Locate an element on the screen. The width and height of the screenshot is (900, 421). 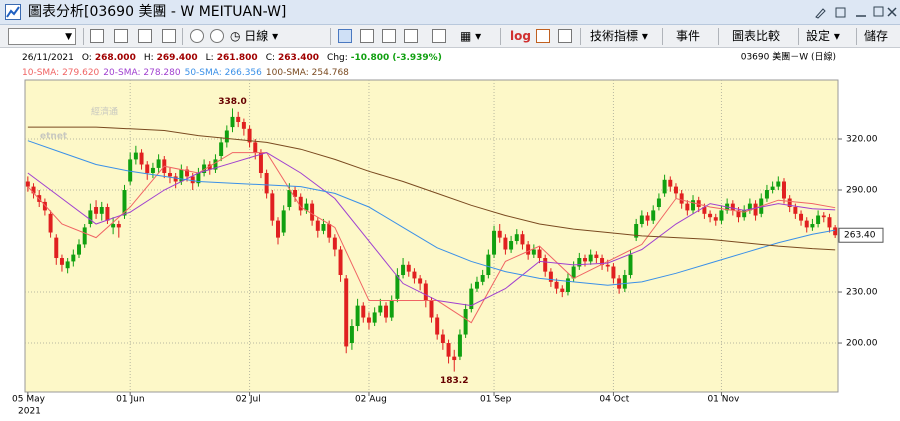
pan-tool is located at coordinates (97, 36).